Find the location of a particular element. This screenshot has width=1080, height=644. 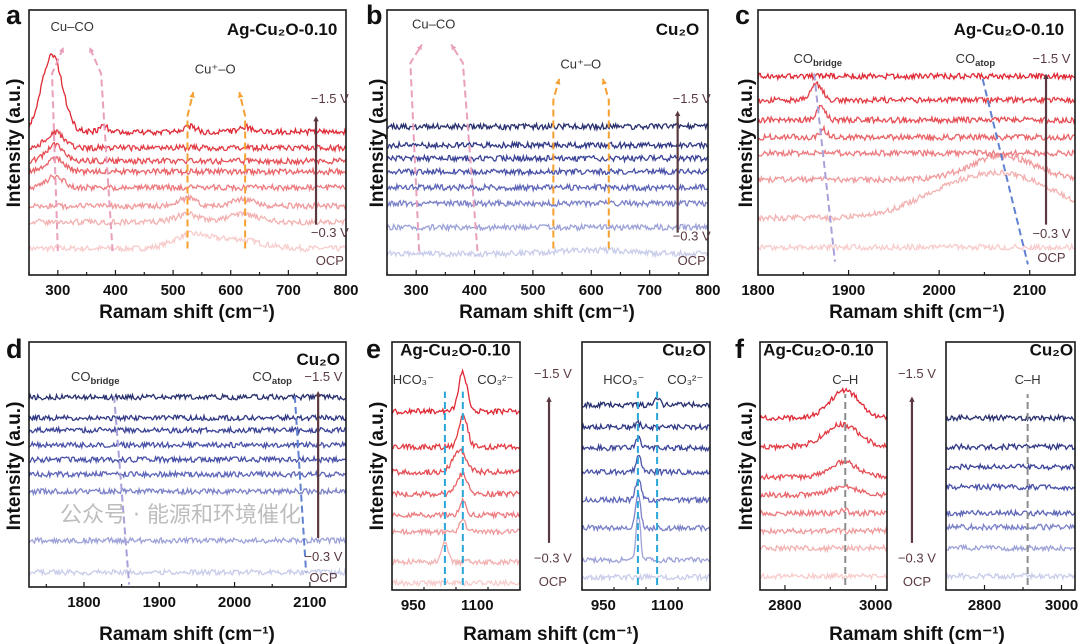

x-tick-label: 600 is located at coordinates (230, 290).